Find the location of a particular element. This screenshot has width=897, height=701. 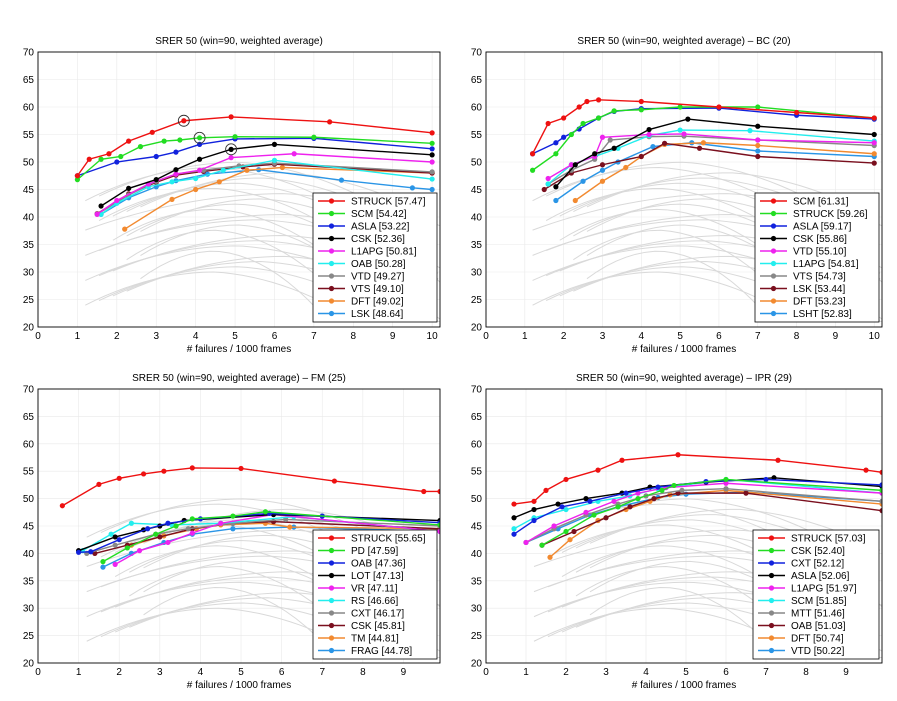

y-tick-label: 40 is located at coordinates (477, 554).